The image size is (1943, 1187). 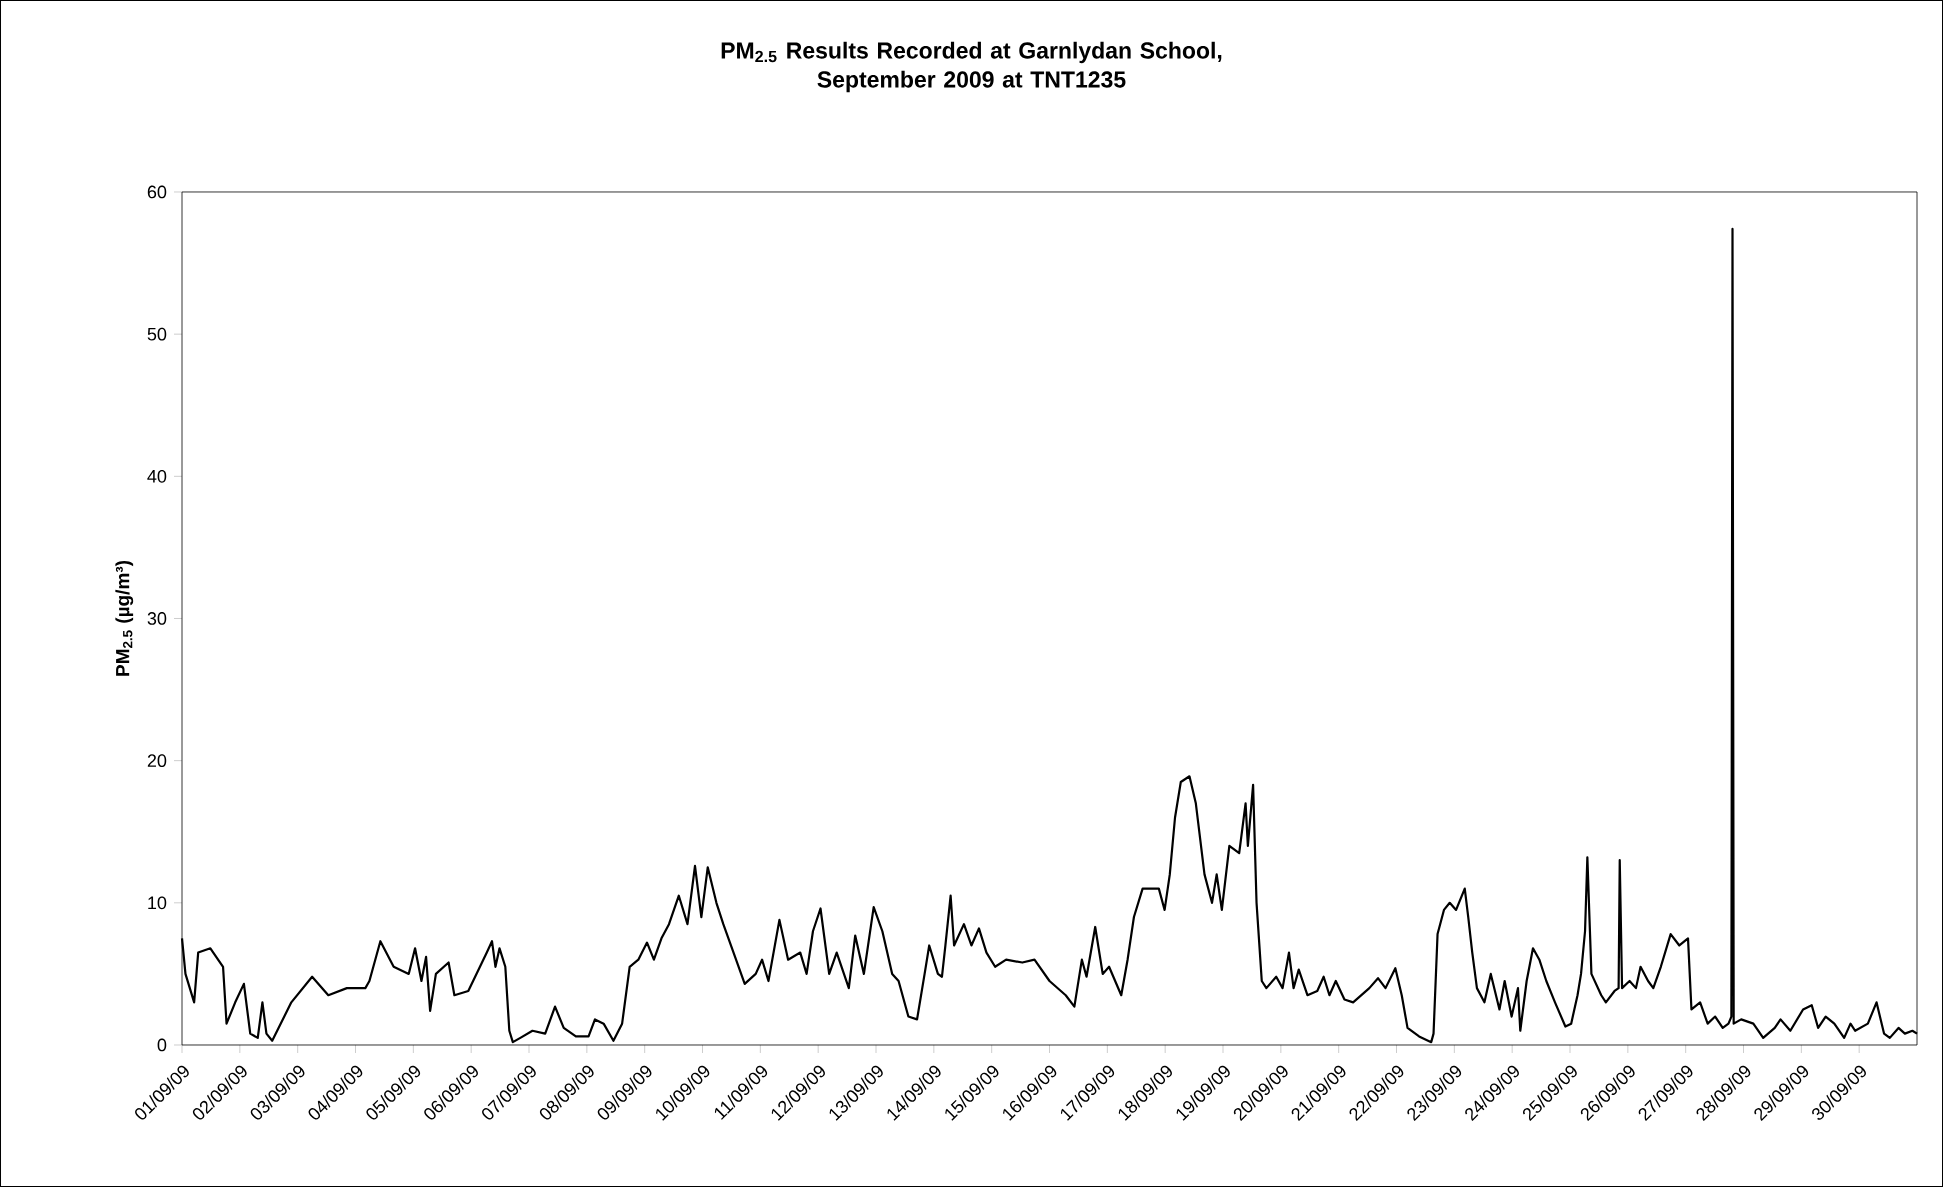 What do you see at coordinates (157, 334) in the screenshot?
I see `y-tick-label: 50` at bounding box center [157, 334].